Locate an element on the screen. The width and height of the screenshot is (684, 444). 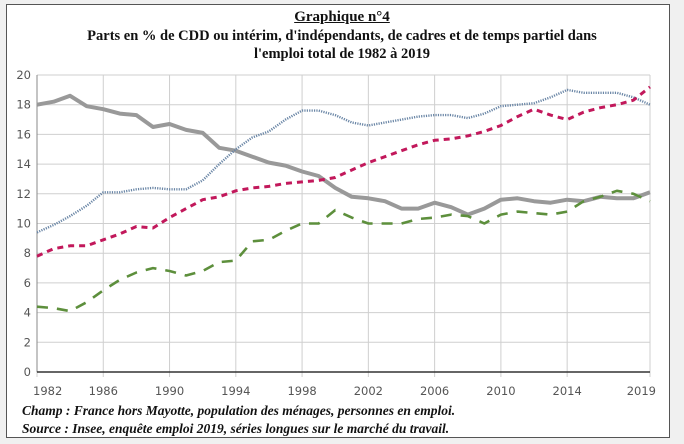
y-tick-label: 6 is located at coordinates (27, 283).